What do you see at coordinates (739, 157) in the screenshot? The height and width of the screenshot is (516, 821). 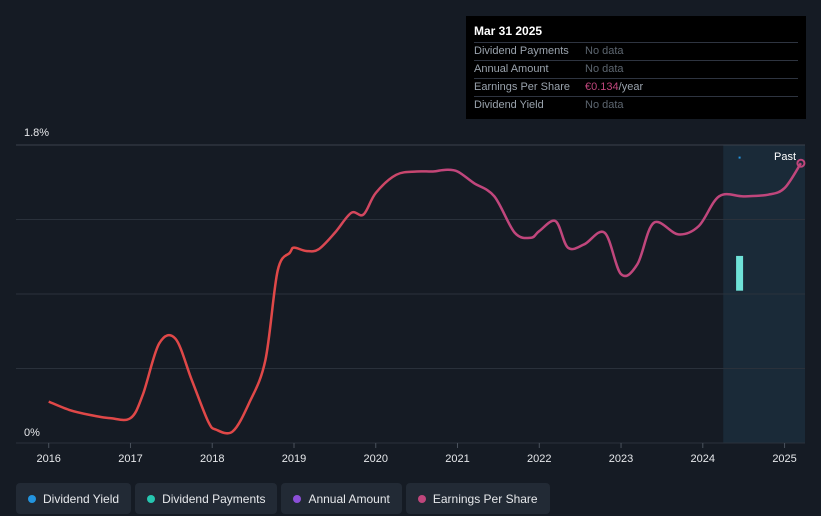 I see `dividend-yield-marker` at bounding box center [739, 157].